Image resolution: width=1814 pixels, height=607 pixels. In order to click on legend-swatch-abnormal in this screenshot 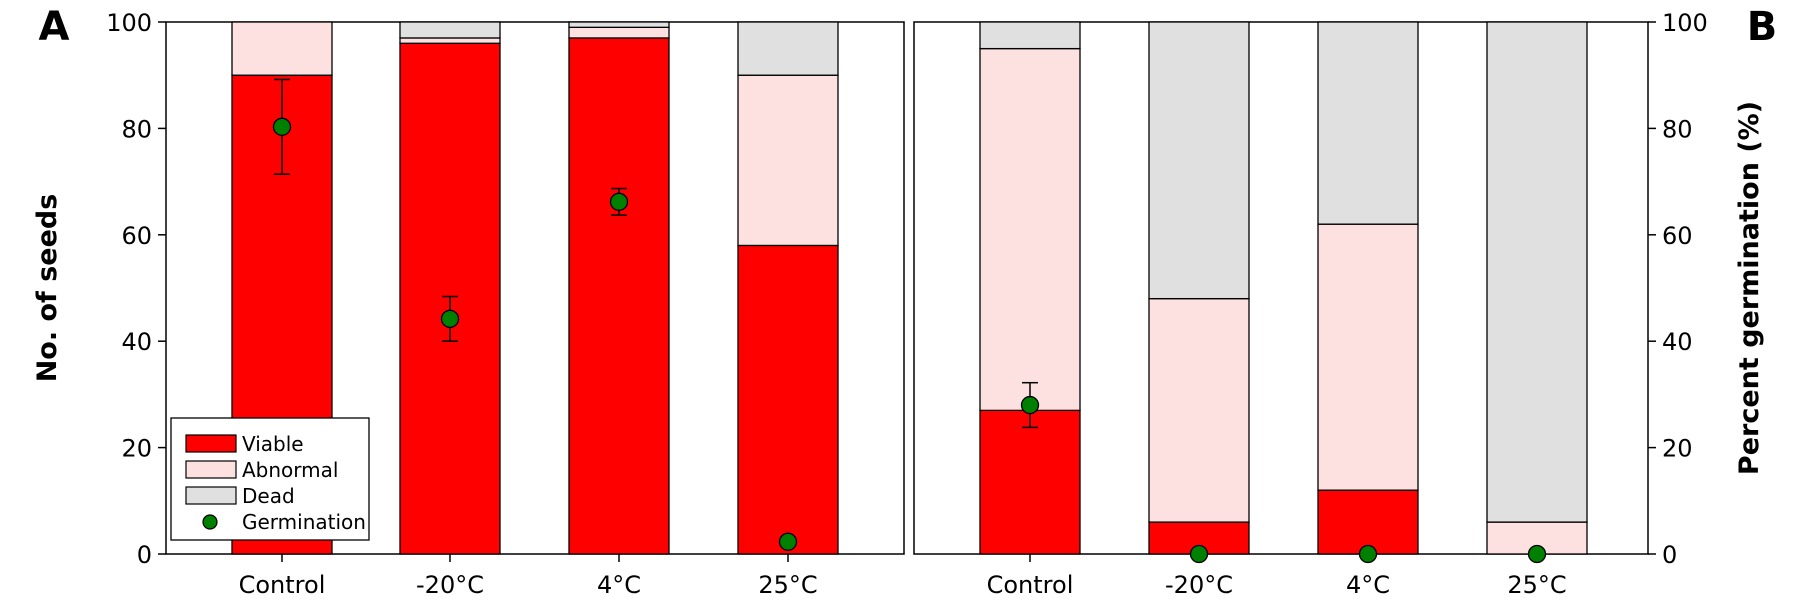, I will do `click(211, 469)`.